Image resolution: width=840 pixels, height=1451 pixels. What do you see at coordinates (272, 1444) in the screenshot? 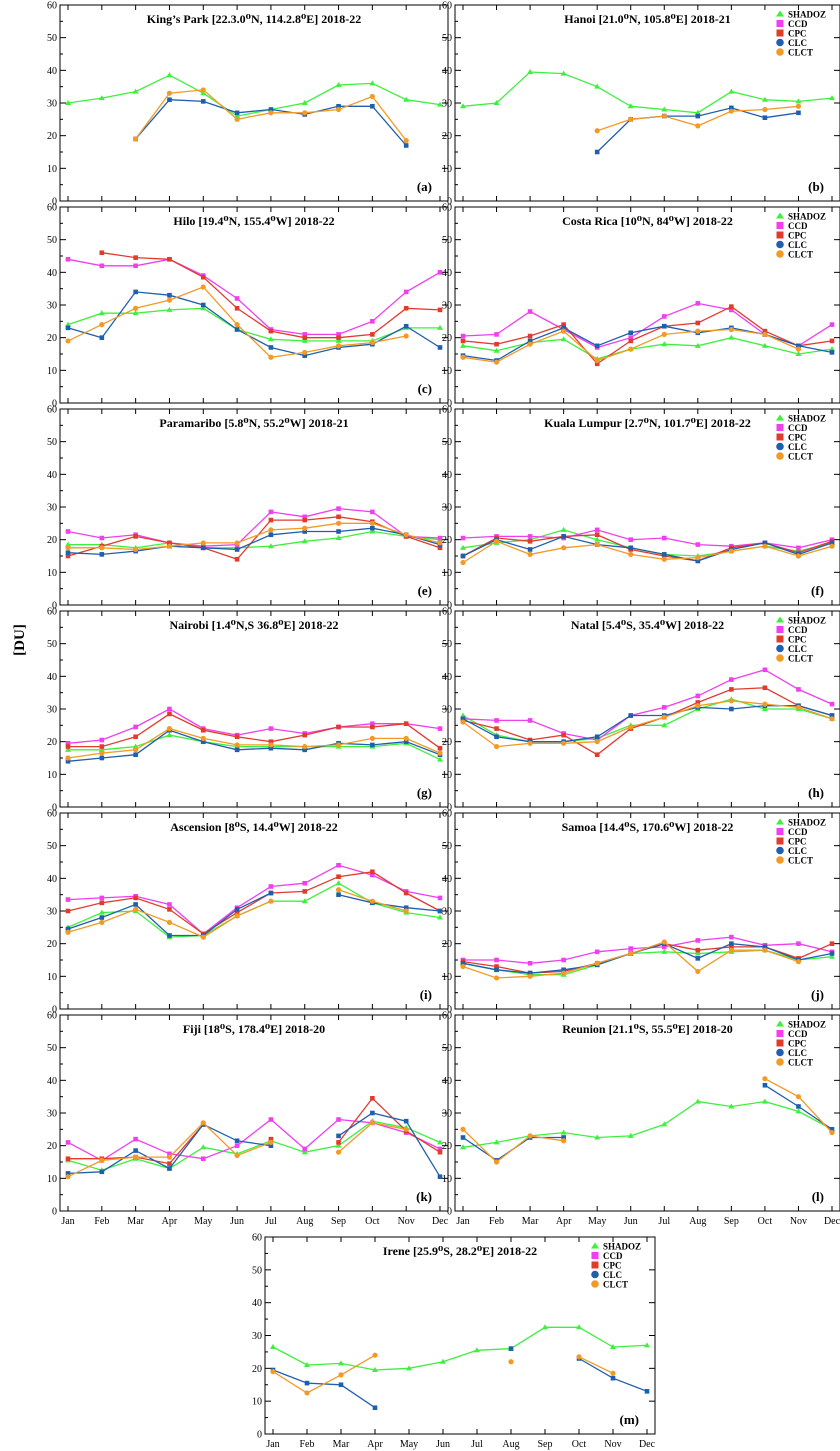
I see `x-tick-label: Jan` at bounding box center [272, 1444].